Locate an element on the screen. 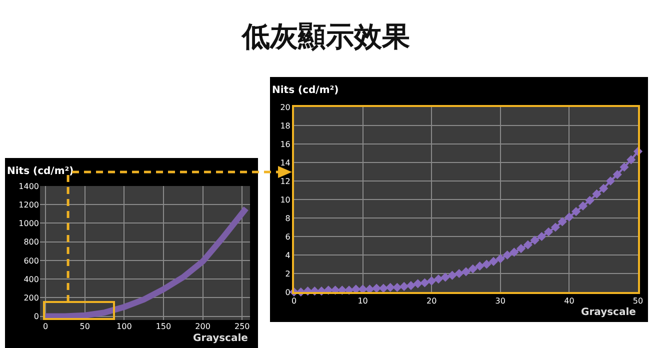 This screenshot has width=652, height=348. y-tick-label: 400 is located at coordinates (31, 279).